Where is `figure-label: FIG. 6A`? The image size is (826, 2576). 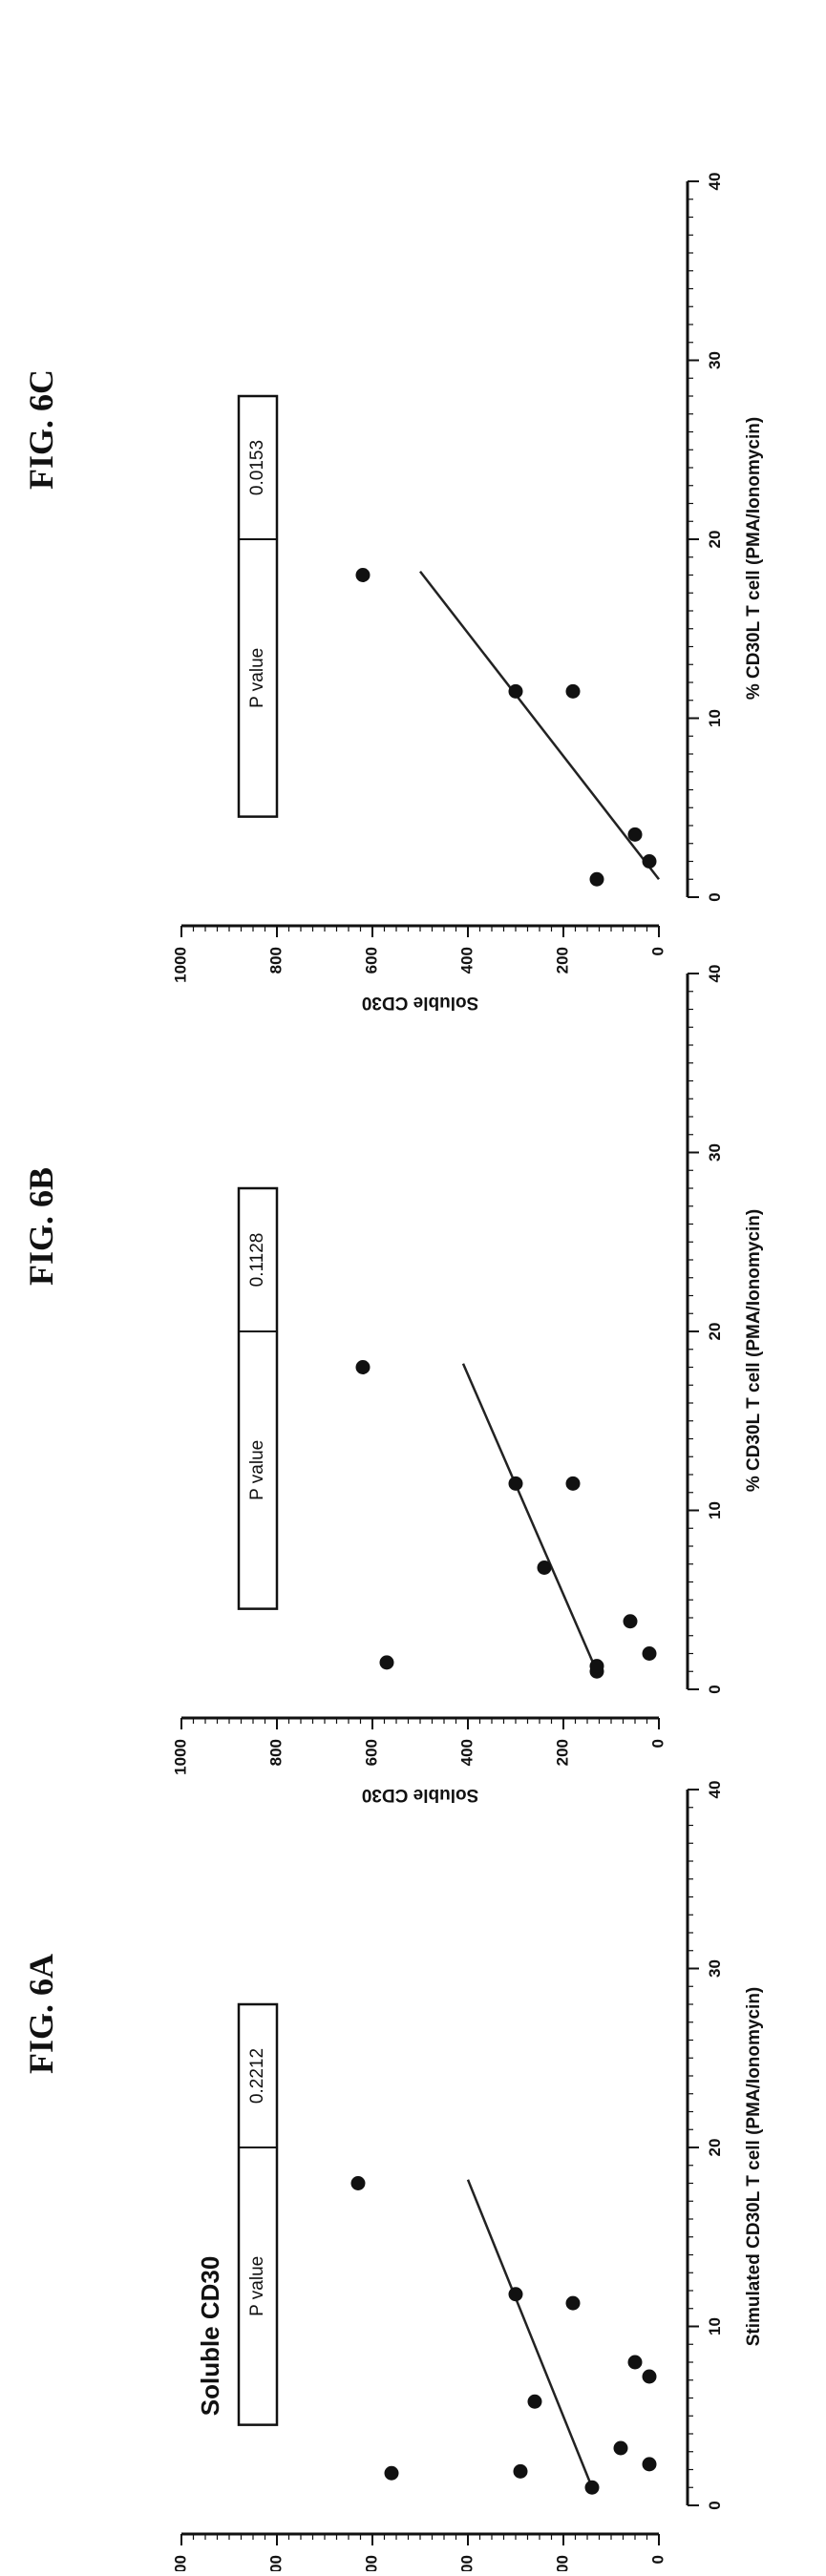
figure-label: FIG. 6A is located at coordinates (41, 2014).